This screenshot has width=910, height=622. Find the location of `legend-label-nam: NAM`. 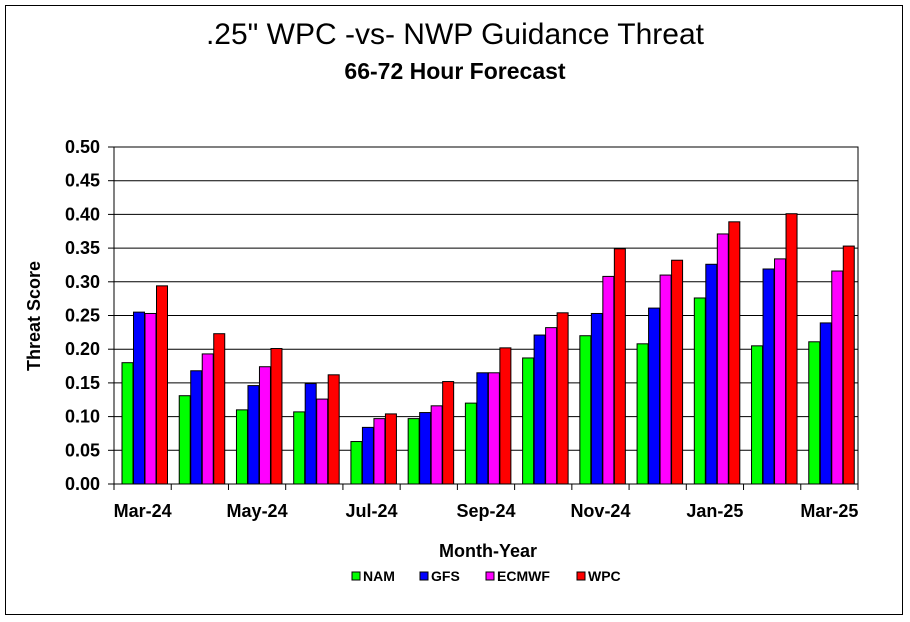

legend-label-nam: NAM is located at coordinates (379, 576).